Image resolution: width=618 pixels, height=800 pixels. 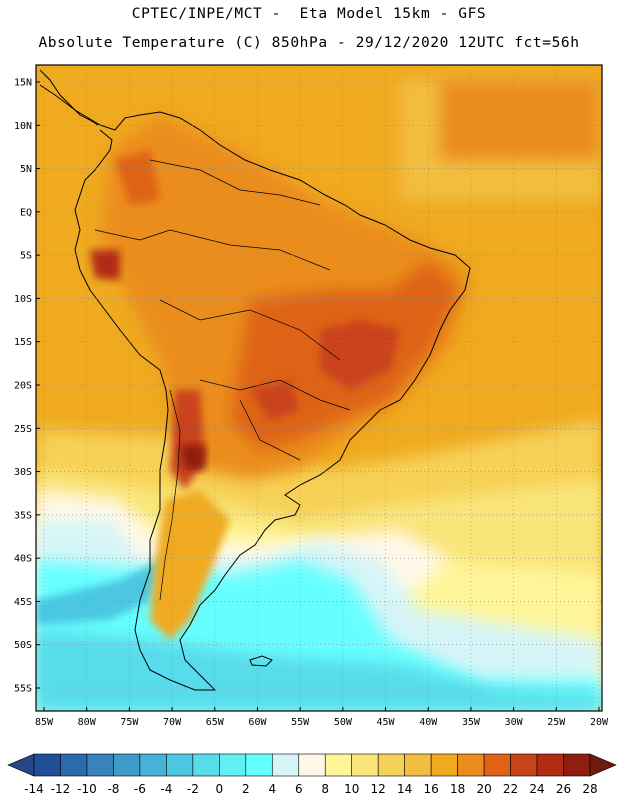 What do you see at coordinates (23, 515) in the screenshot?
I see `lat-label: 35S` at bounding box center [23, 515].